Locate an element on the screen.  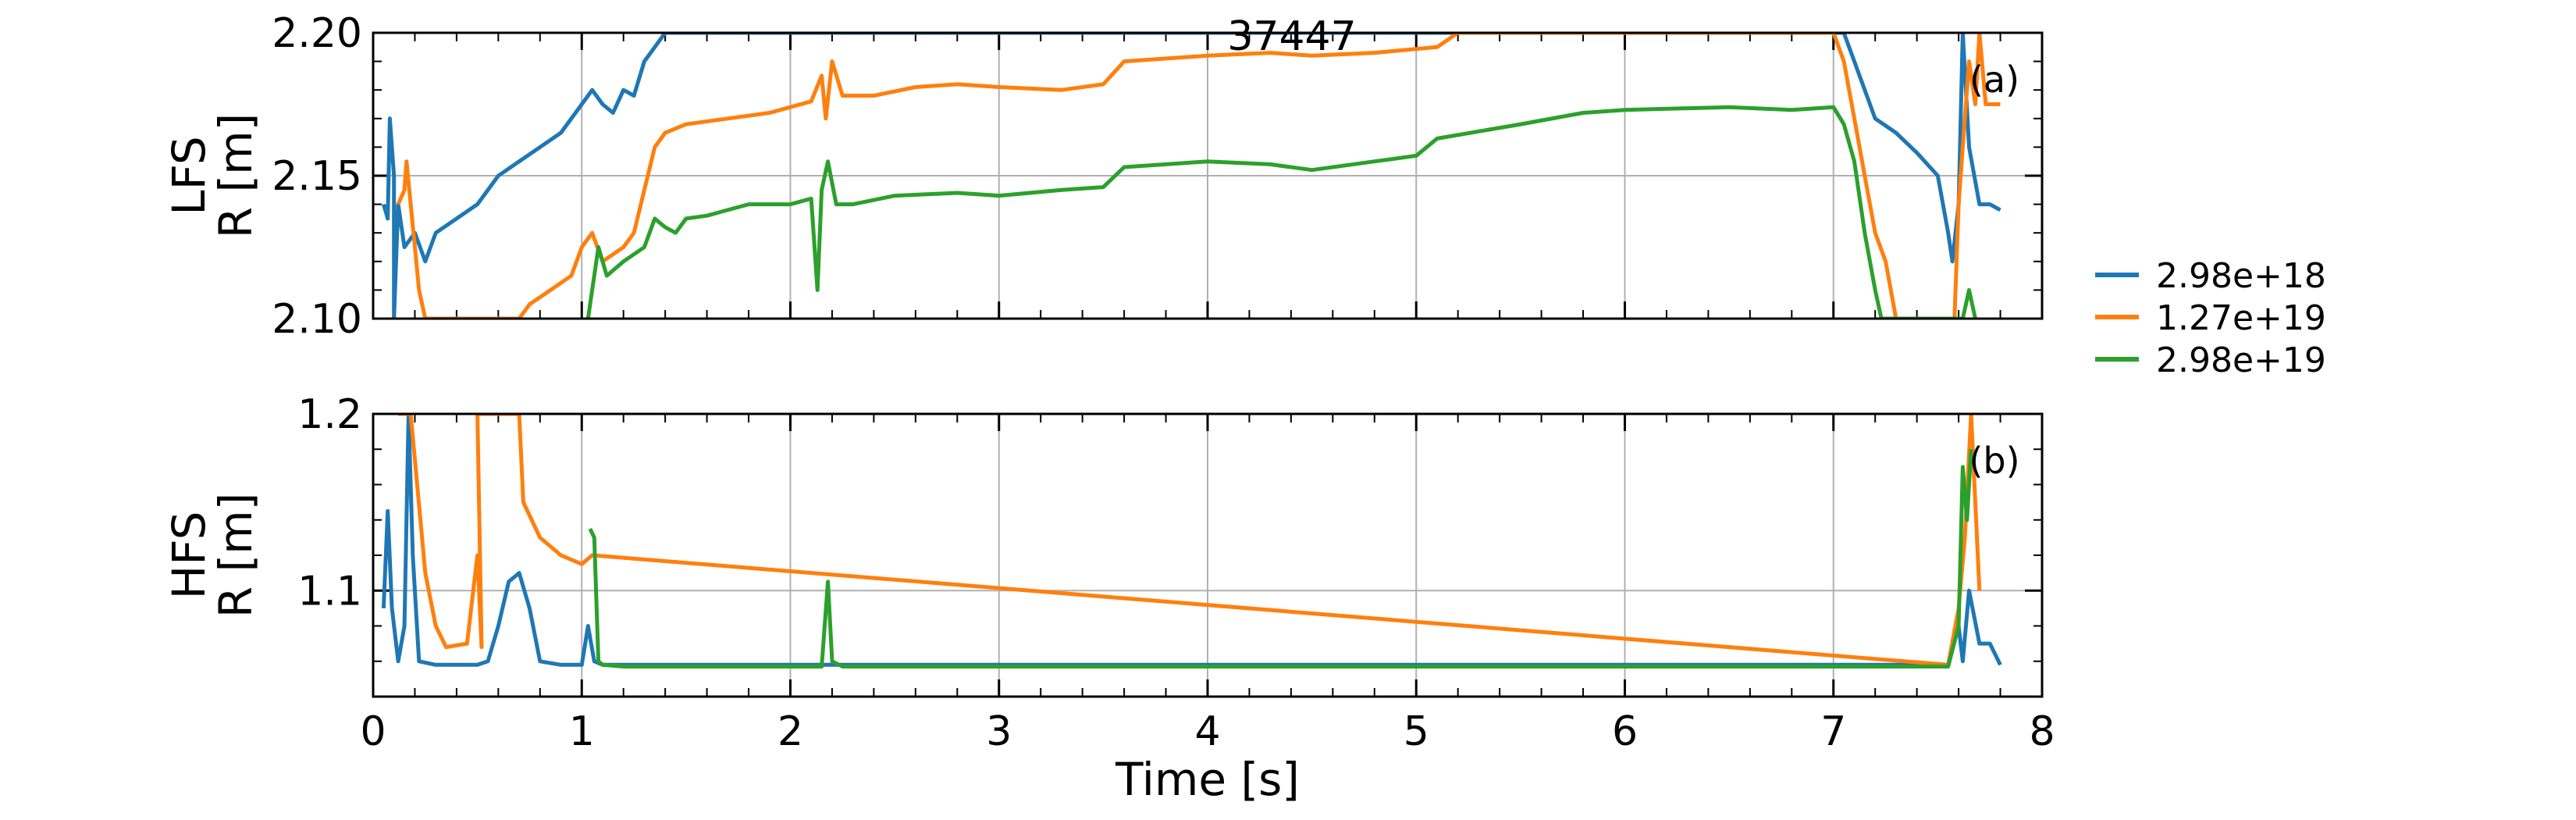
x-axis-label: Time [s] is located at coordinates (1207, 779).